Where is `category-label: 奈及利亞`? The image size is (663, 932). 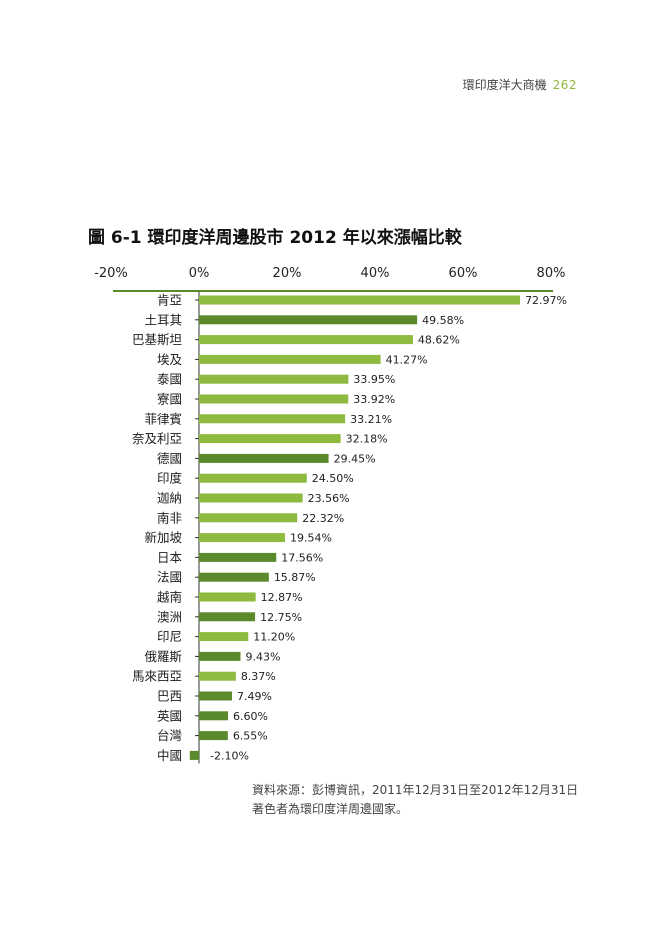
category-label: 奈及利亞 is located at coordinates (157, 438).